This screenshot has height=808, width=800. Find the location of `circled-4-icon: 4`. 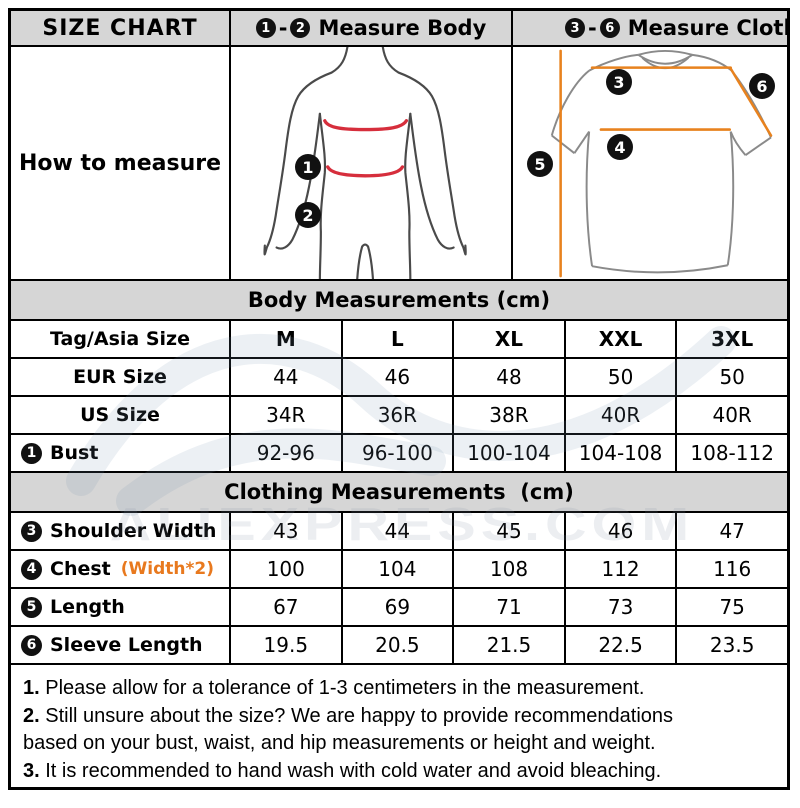

circled-4-icon: 4 is located at coordinates (31, 569).